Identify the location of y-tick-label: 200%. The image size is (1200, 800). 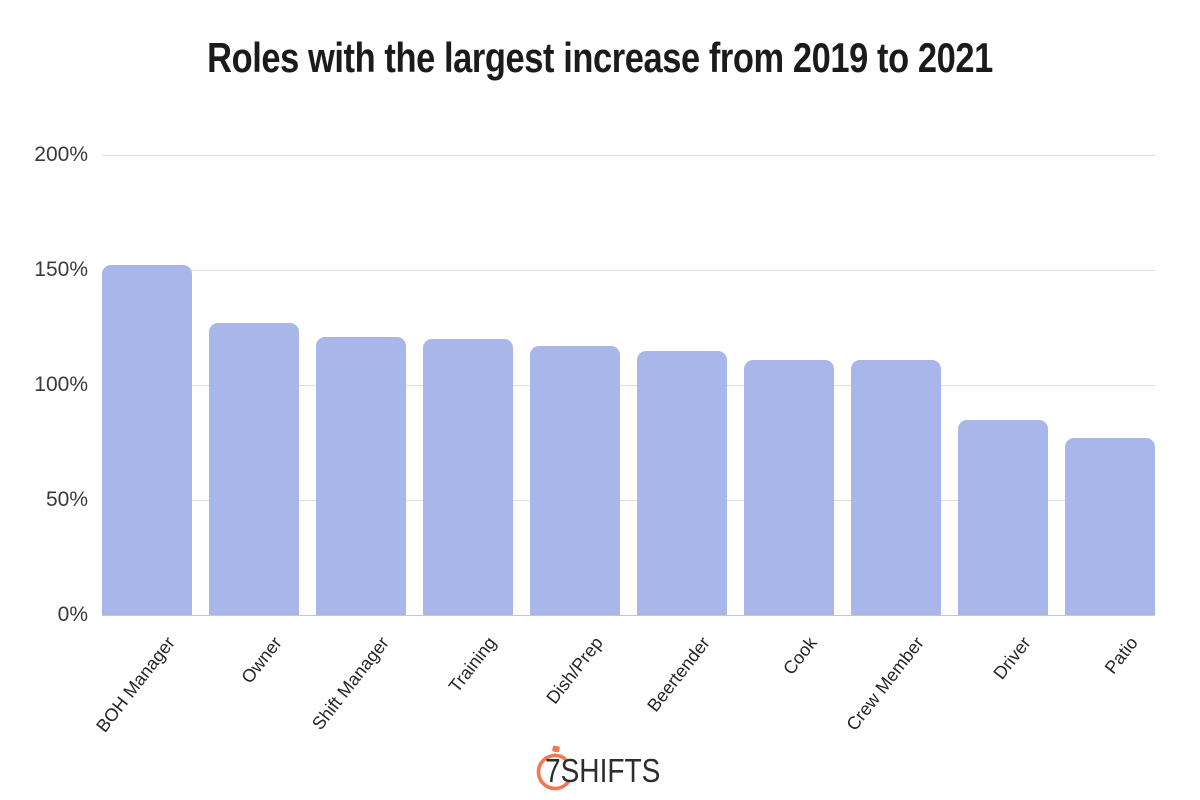
(61, 154).